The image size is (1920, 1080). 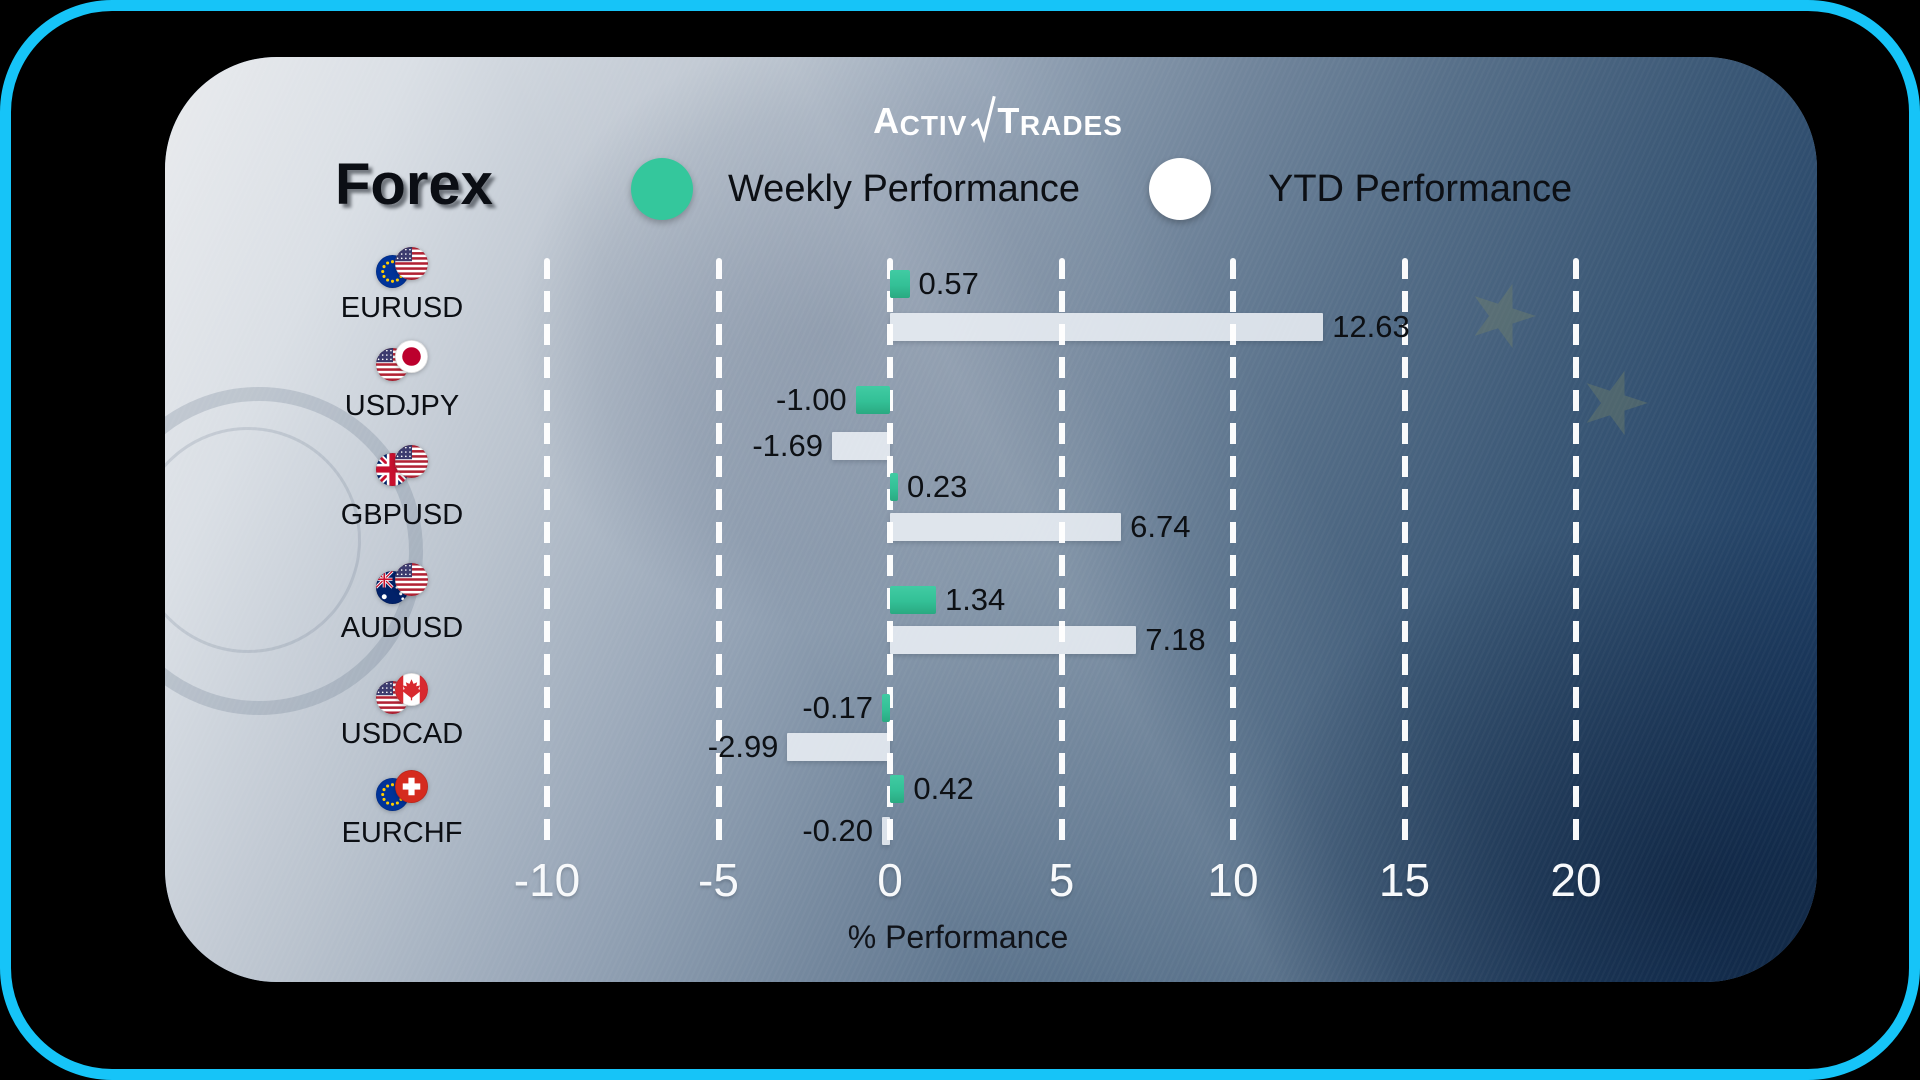 I want to click on legend-label-ytd: YTD Performance, so click(x=1420, y=189).